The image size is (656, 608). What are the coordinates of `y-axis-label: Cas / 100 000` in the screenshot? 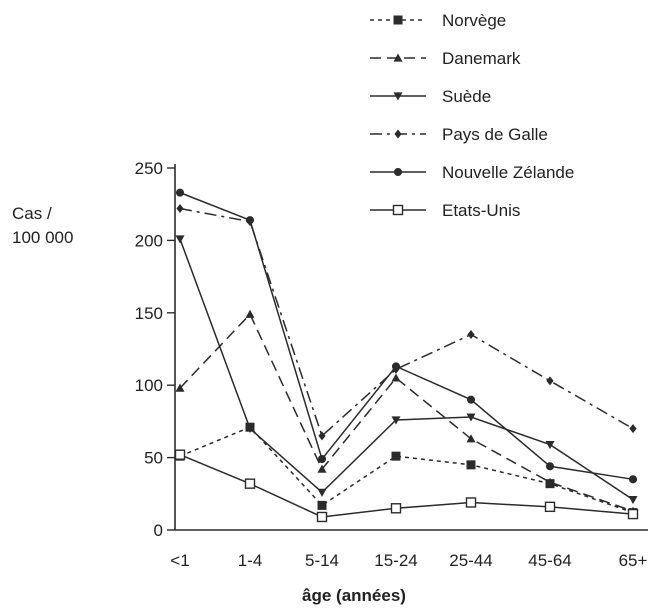 It's located at (42, 225).